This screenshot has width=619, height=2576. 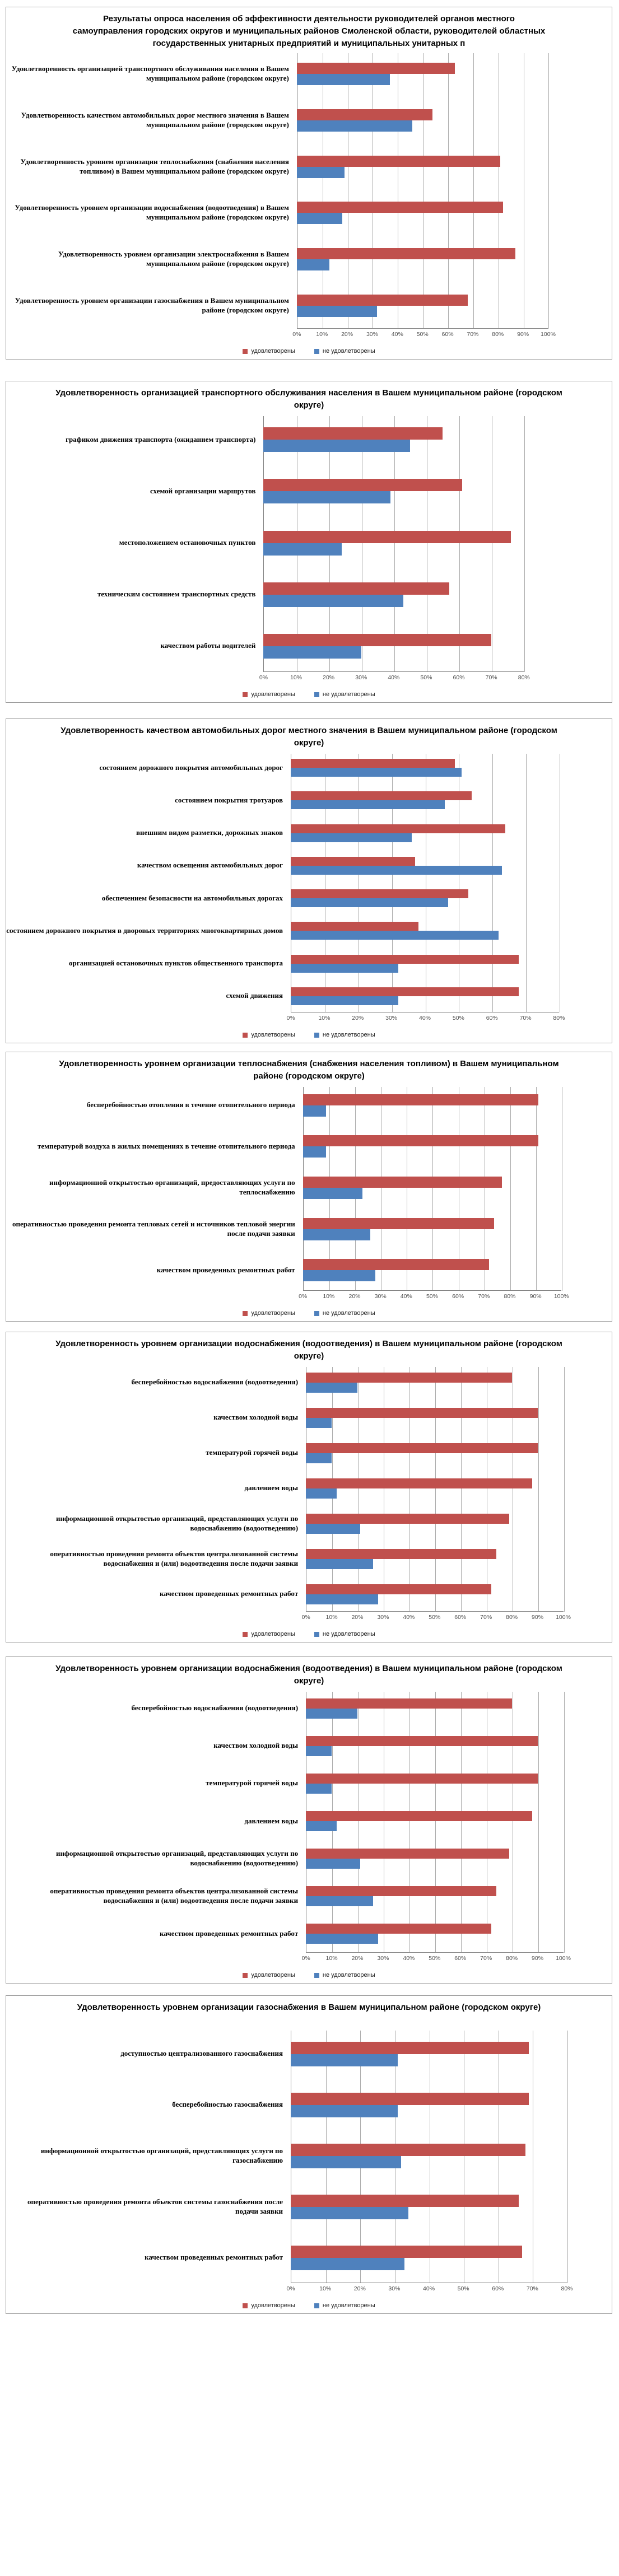 I want to click on category-label: давлением воды, so click(x=271, y=1821).